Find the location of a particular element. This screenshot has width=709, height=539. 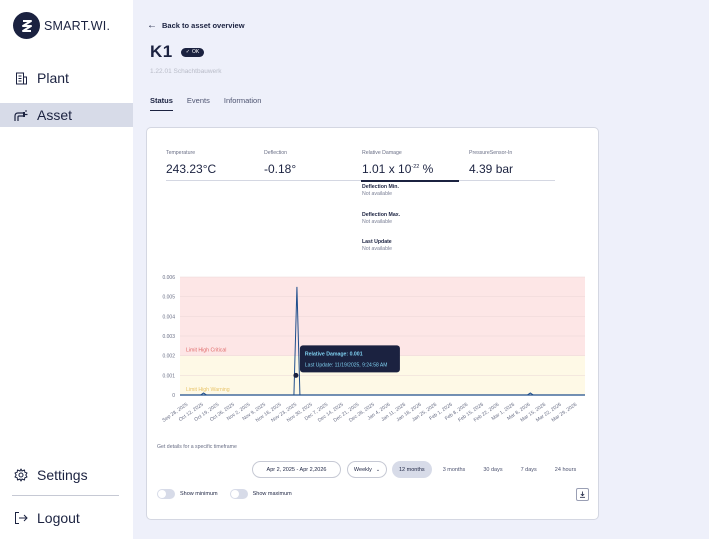

brand-name: SMART.WI. is located at coordinates (77, 25).